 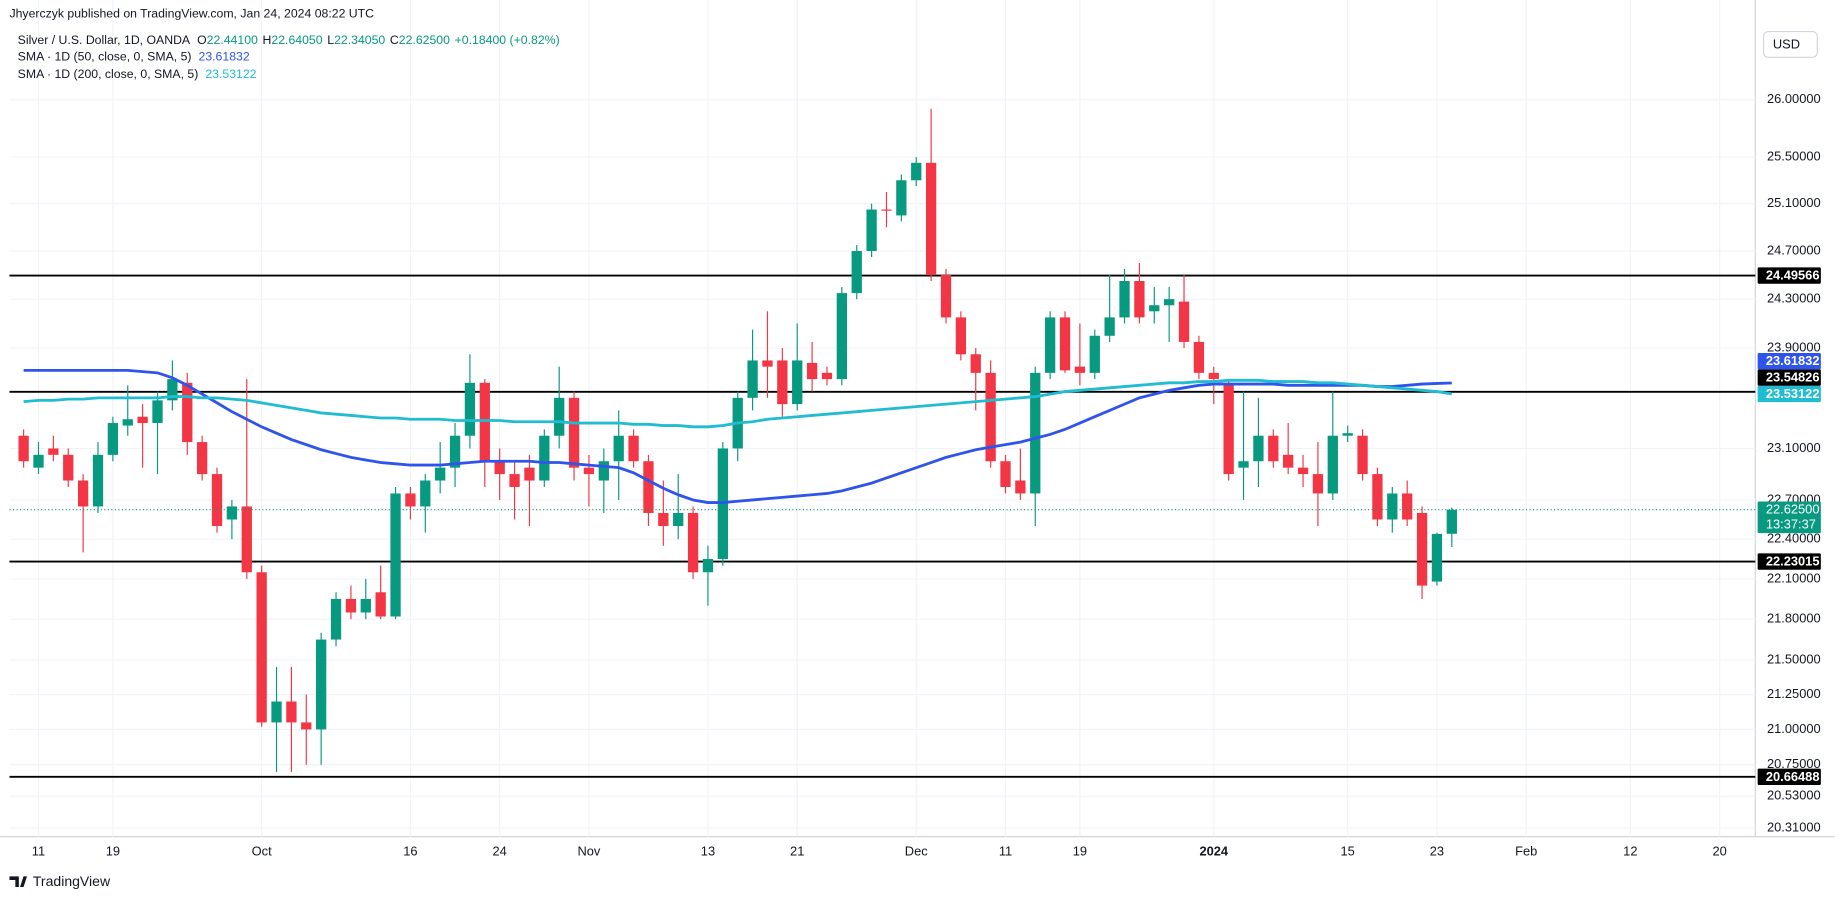 What do you see at coordinates (1213, 850) in the screenshot?
I see `x-tick-label: 2024` at bounding box center [1213, 850].